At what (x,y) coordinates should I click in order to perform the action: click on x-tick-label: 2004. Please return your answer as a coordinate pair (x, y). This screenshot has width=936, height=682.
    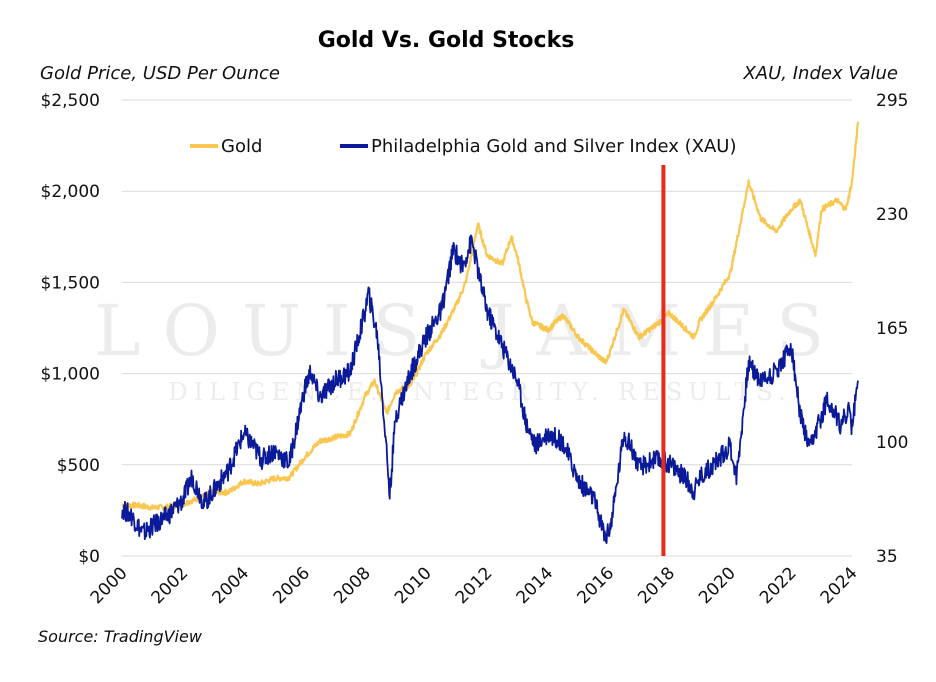
    Looking at the image, I should click on (230, 585).